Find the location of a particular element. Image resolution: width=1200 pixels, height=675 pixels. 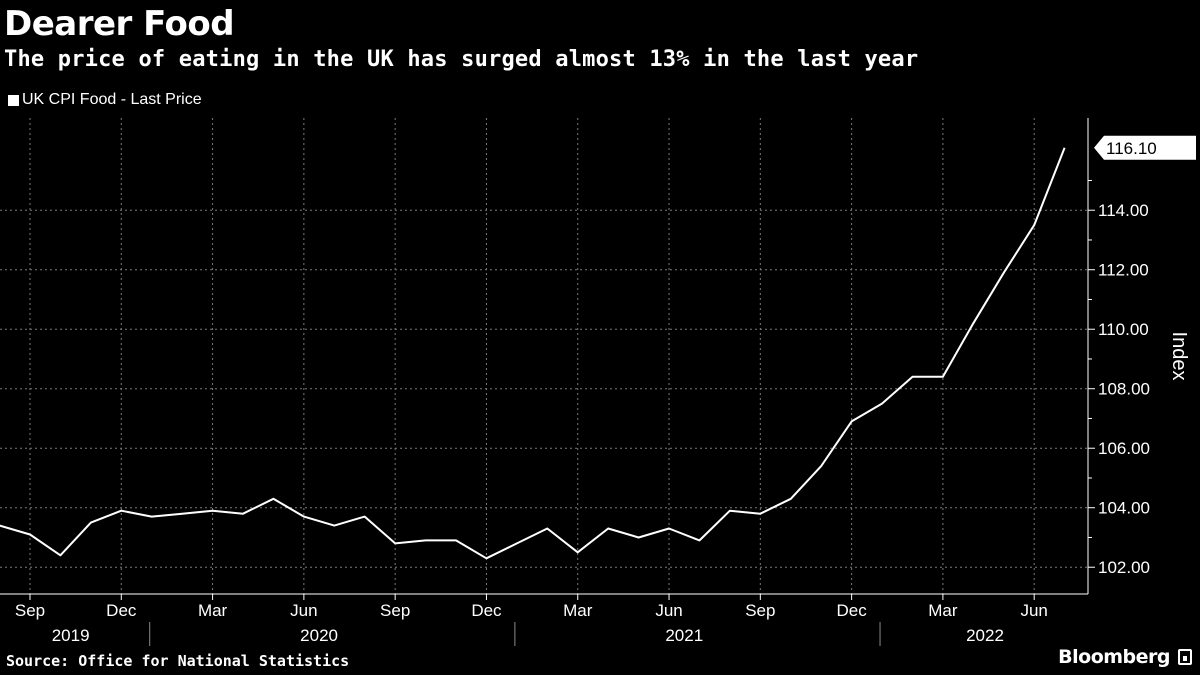

chart-title: Dearer Food is located at coordinates (119, 24).